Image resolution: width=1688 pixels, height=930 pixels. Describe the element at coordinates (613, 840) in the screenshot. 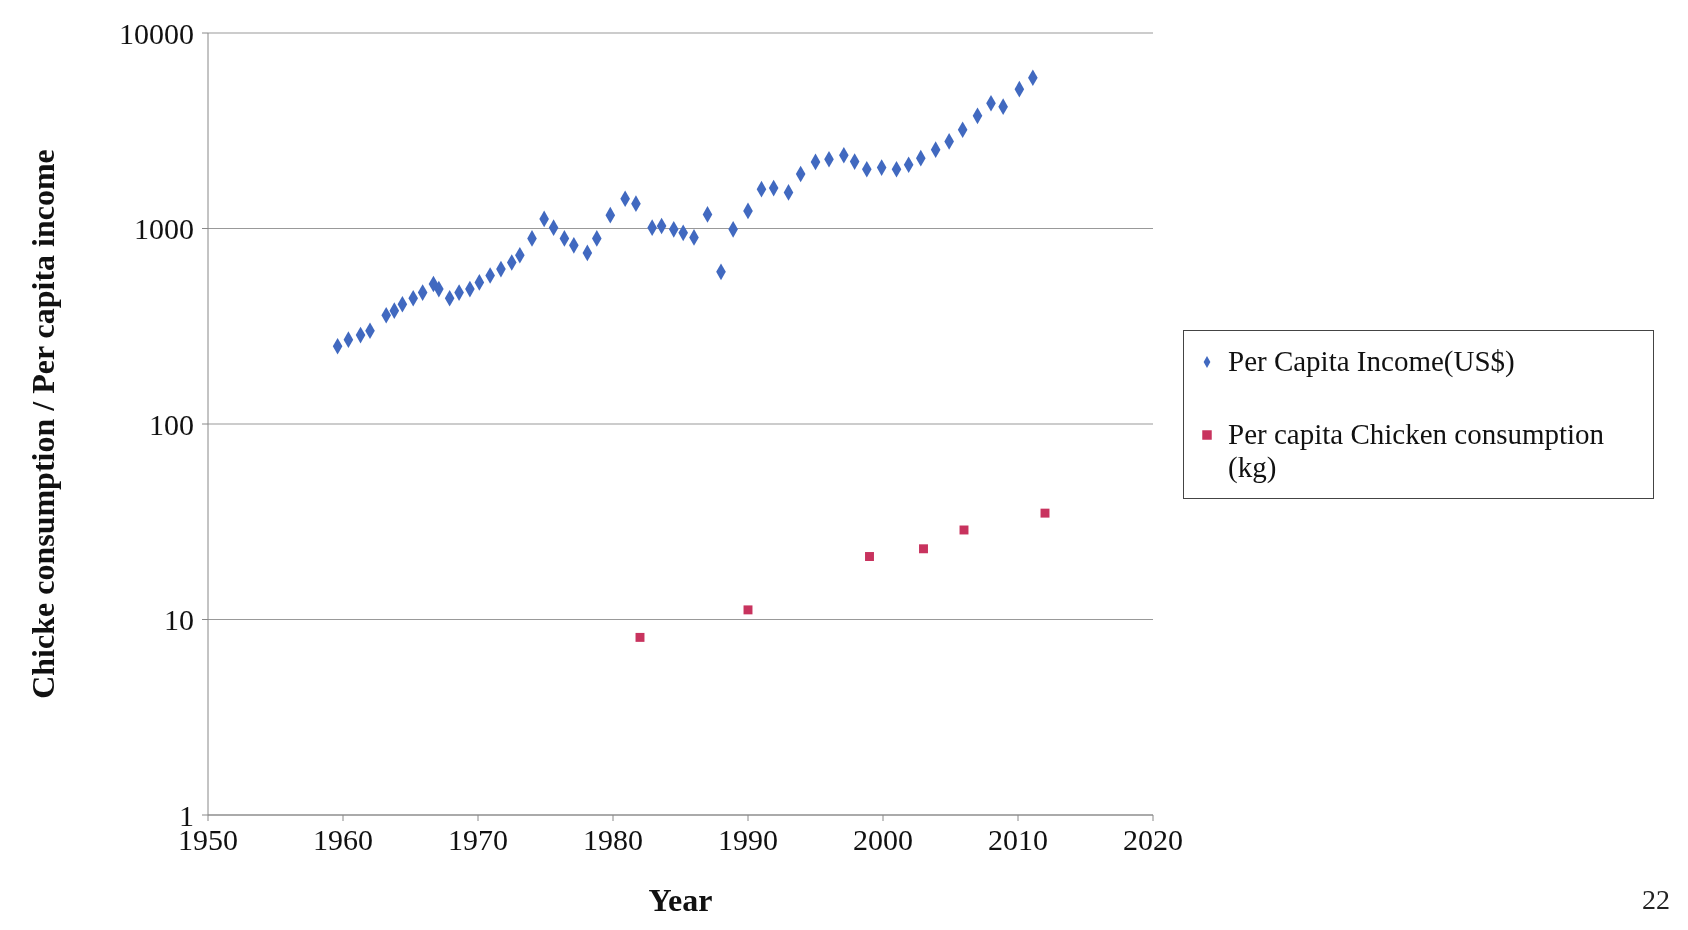

I see `x-tick-label: 1980` at that location.